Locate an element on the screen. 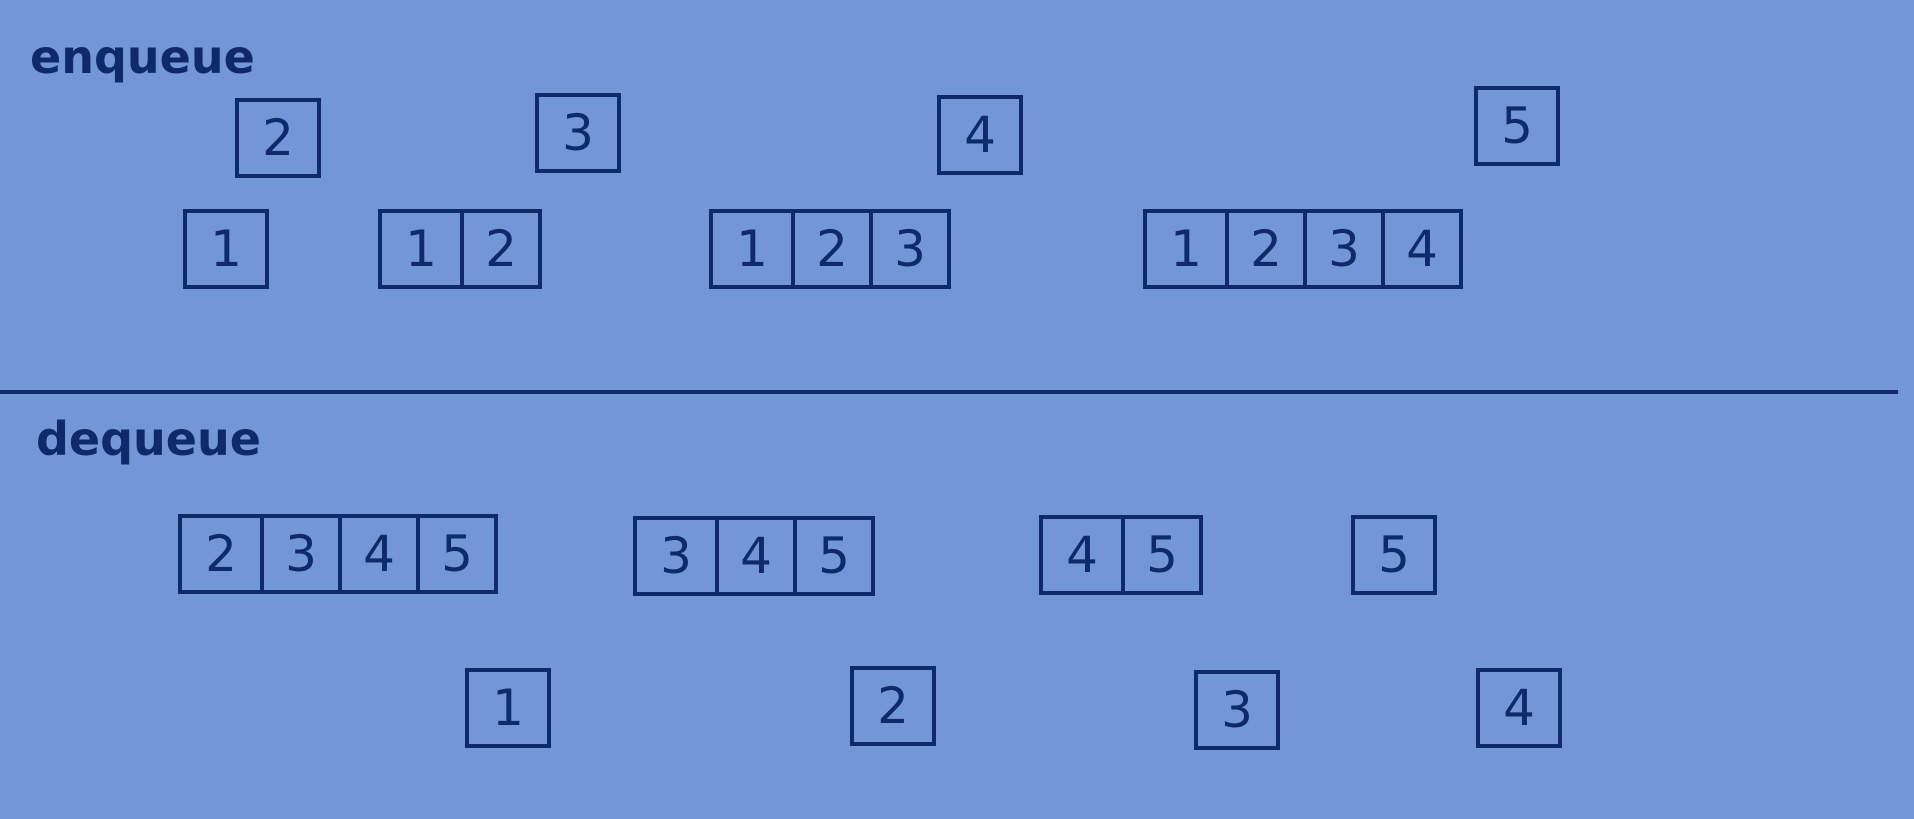 The width and height of the screenshot is (1914, 819). dequeue-queue-state: 5 is located at coordinates (1394, 555).